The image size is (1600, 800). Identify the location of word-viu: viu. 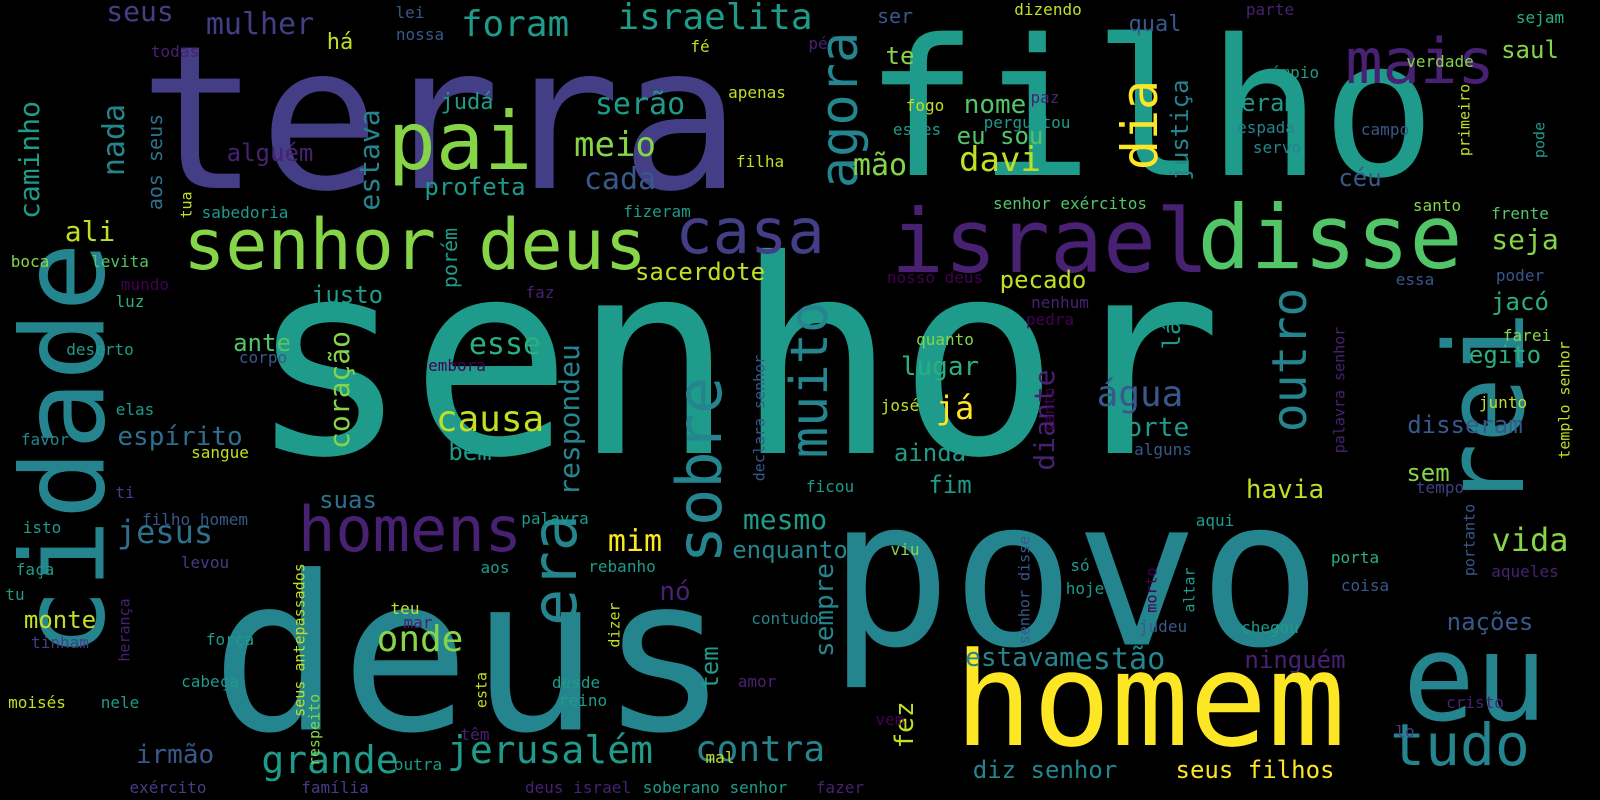
(905, 549).